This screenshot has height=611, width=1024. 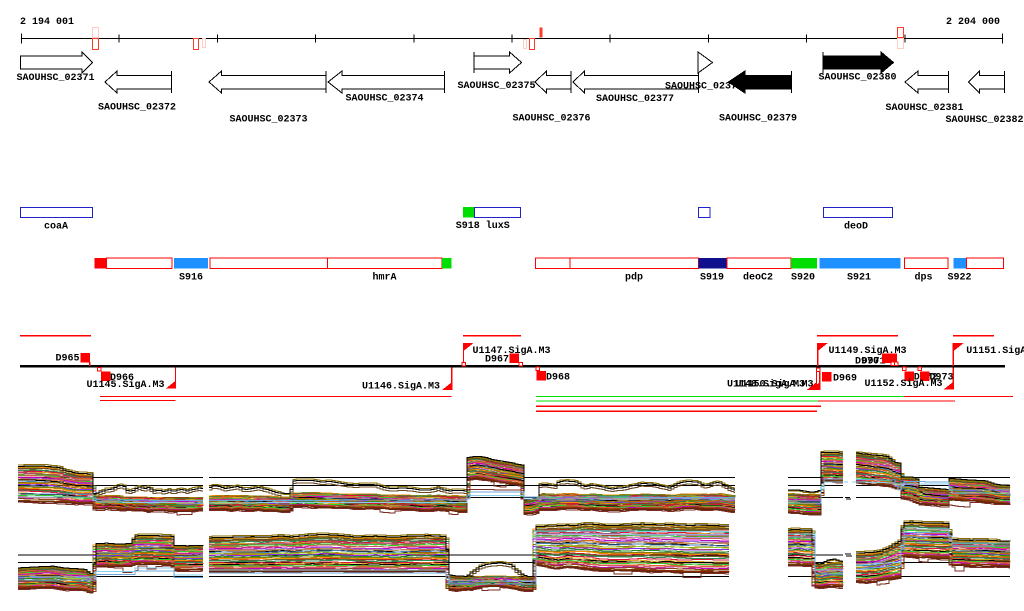 I want to click on svg-text: U1147.SigA.M3, so click(x=512, y=351).